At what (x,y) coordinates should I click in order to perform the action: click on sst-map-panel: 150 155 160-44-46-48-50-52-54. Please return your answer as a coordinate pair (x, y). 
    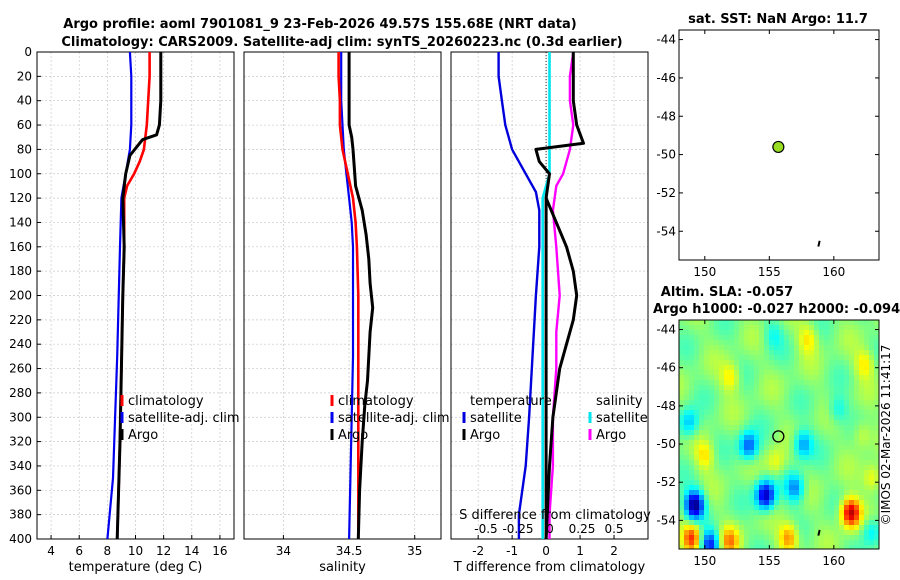
    Looking at the image, I should click on (768, 154).